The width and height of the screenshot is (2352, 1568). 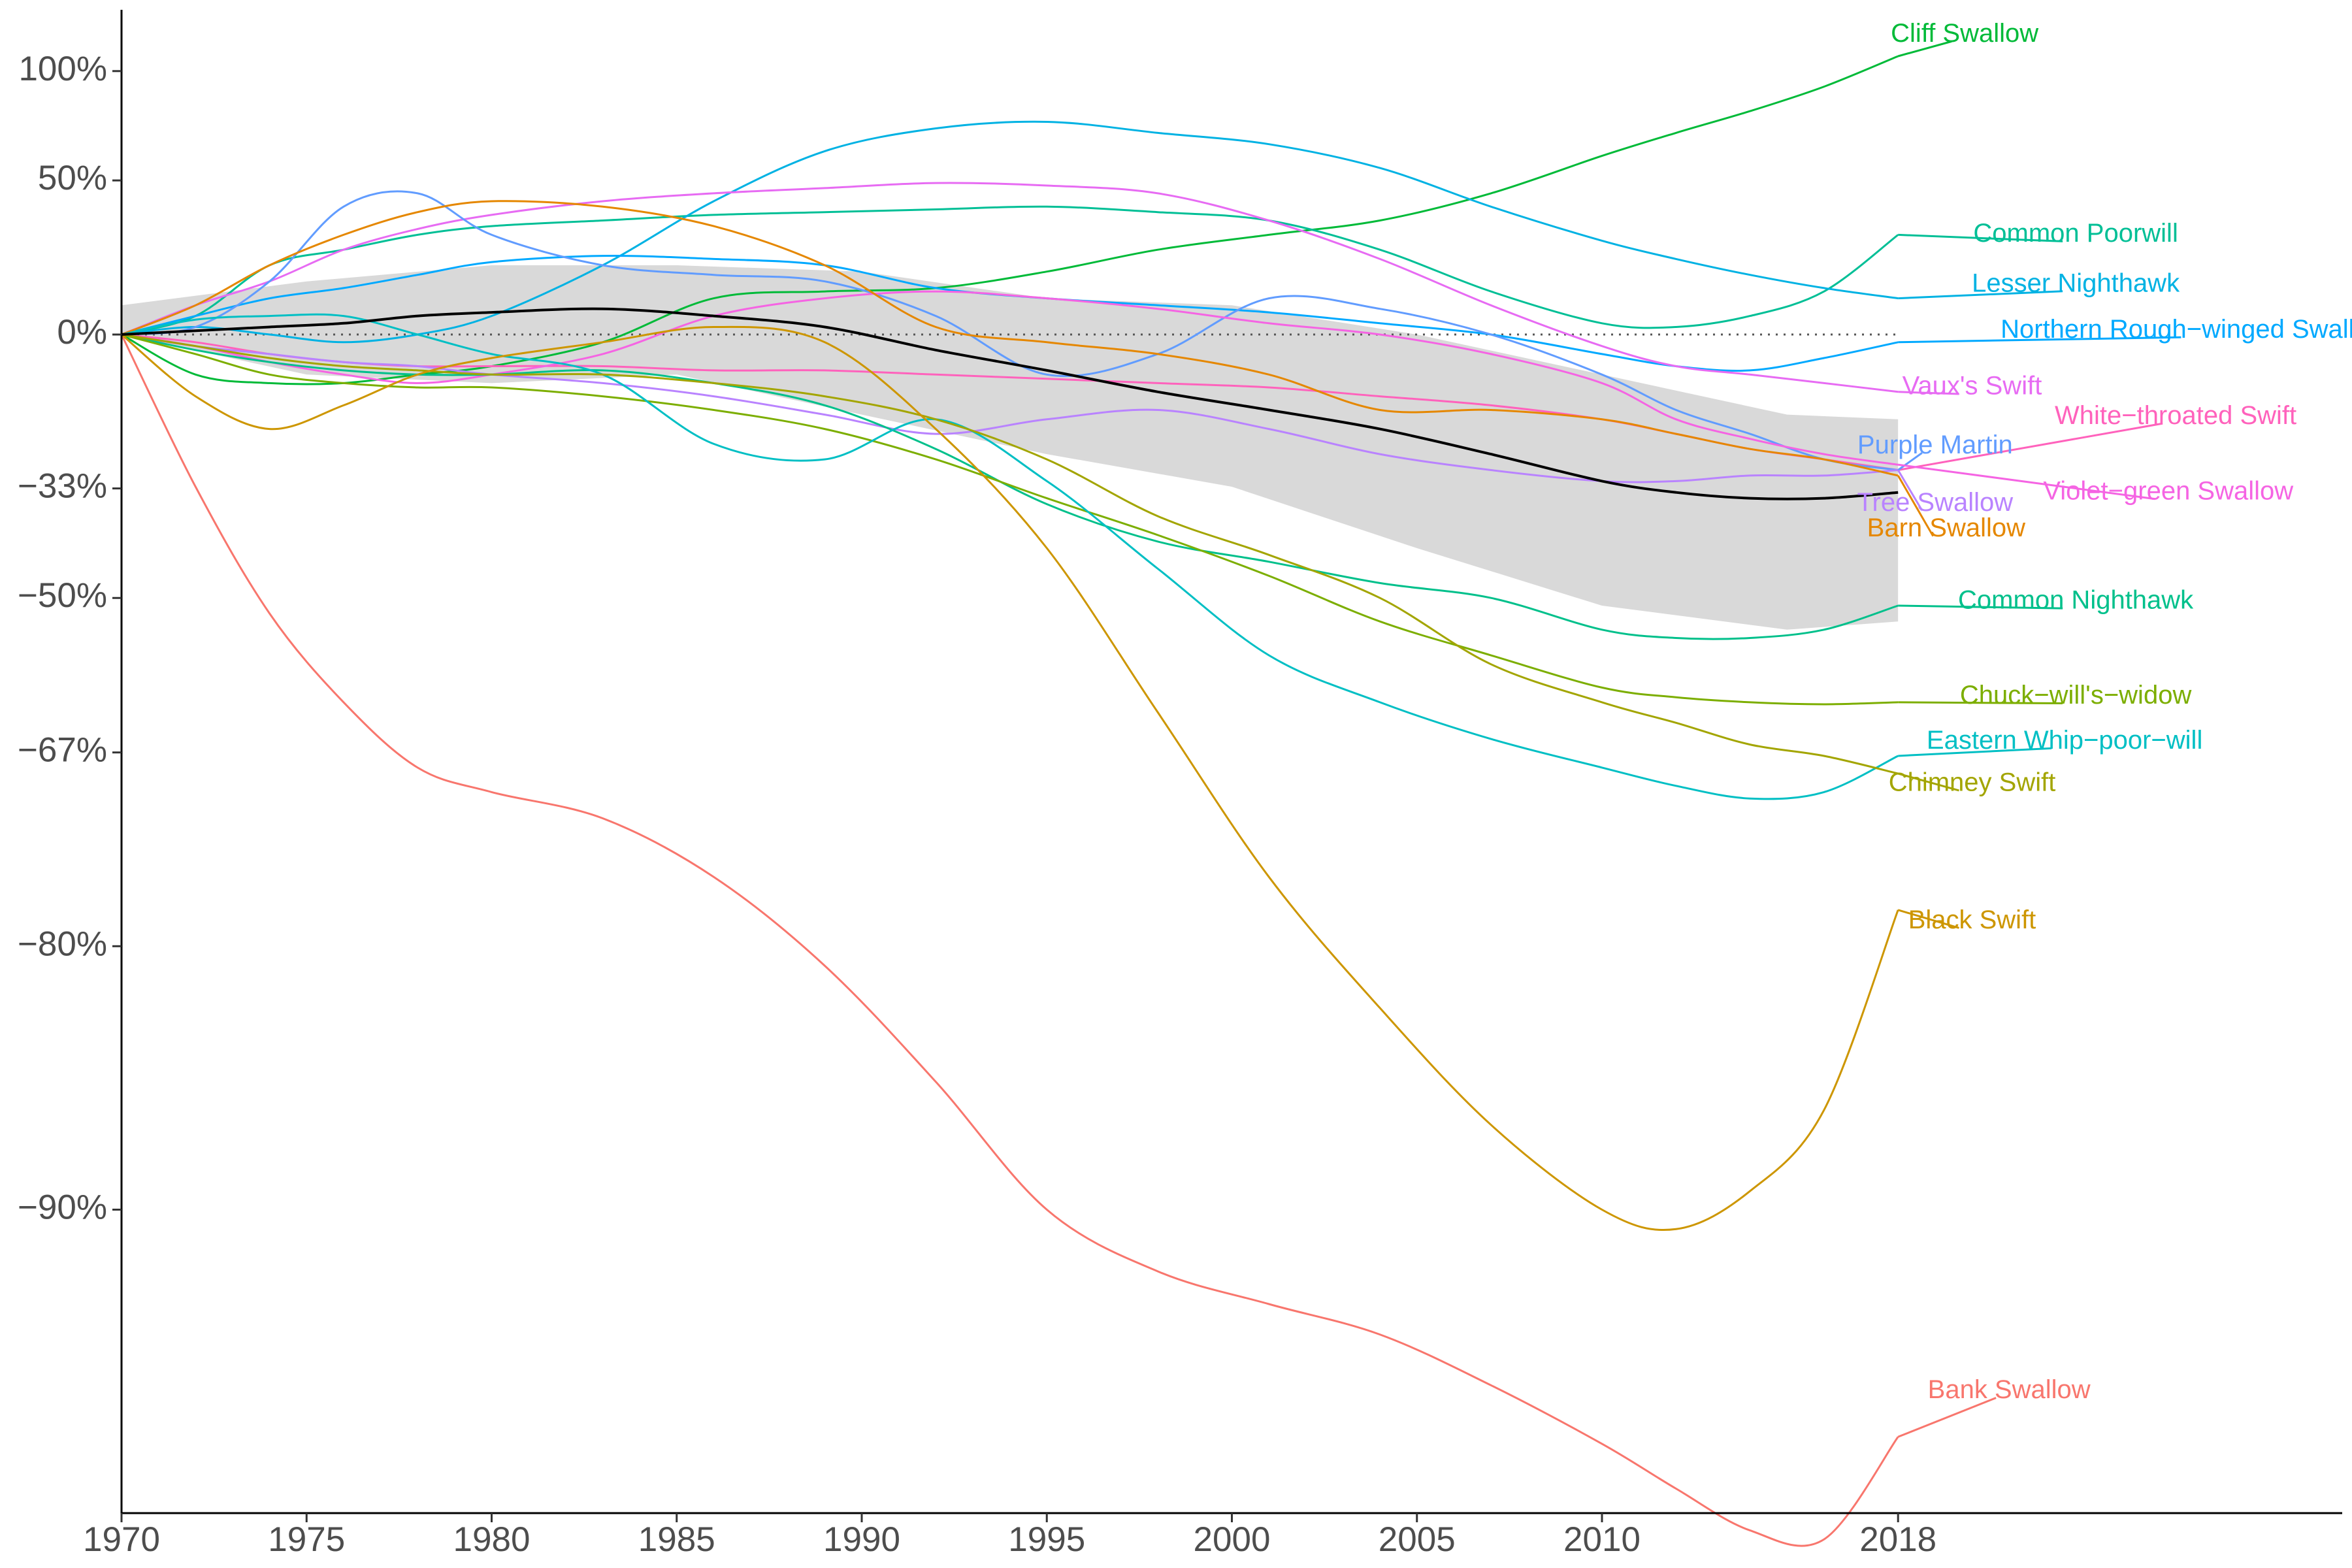 I want to click on x-tick-label: 1985, so click(x=676, y=1539).